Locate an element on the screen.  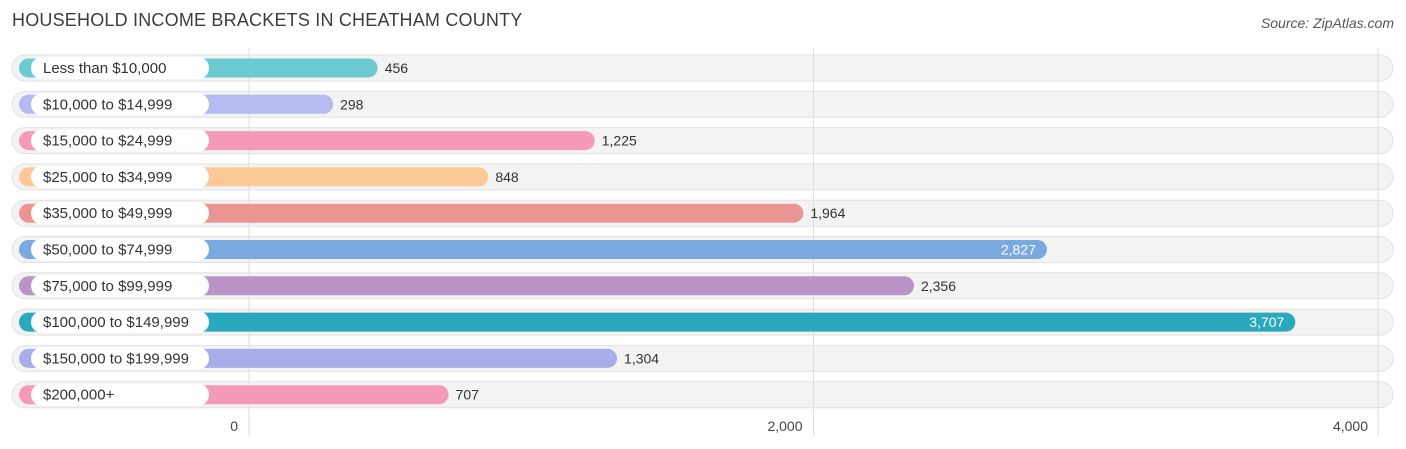
source-label: Source: ZipAtlas.com is located at coordinates (1327, 23).